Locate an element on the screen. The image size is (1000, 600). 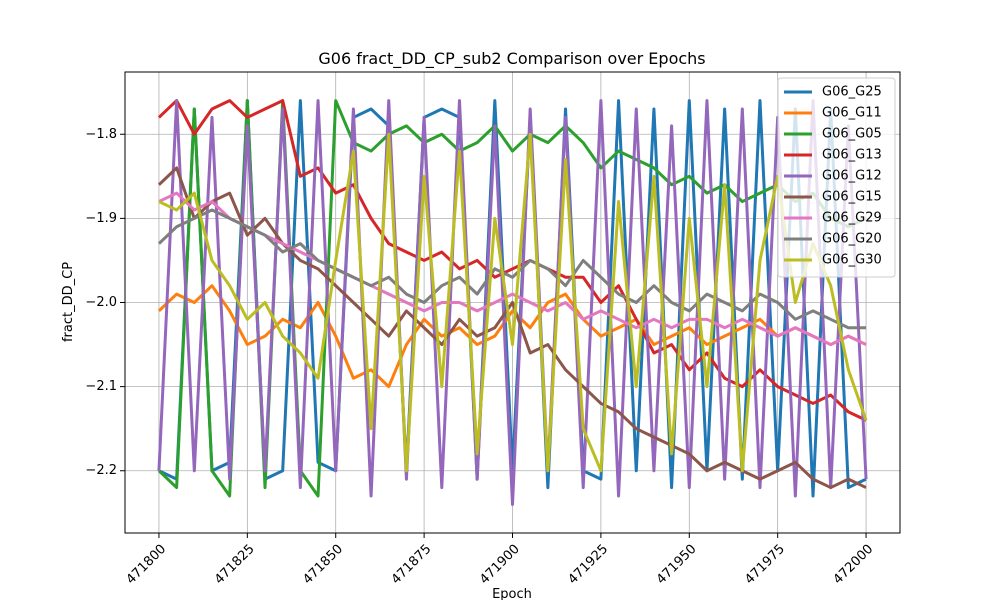
legend-label: G06_G30 is located at coordinates (852, 260).